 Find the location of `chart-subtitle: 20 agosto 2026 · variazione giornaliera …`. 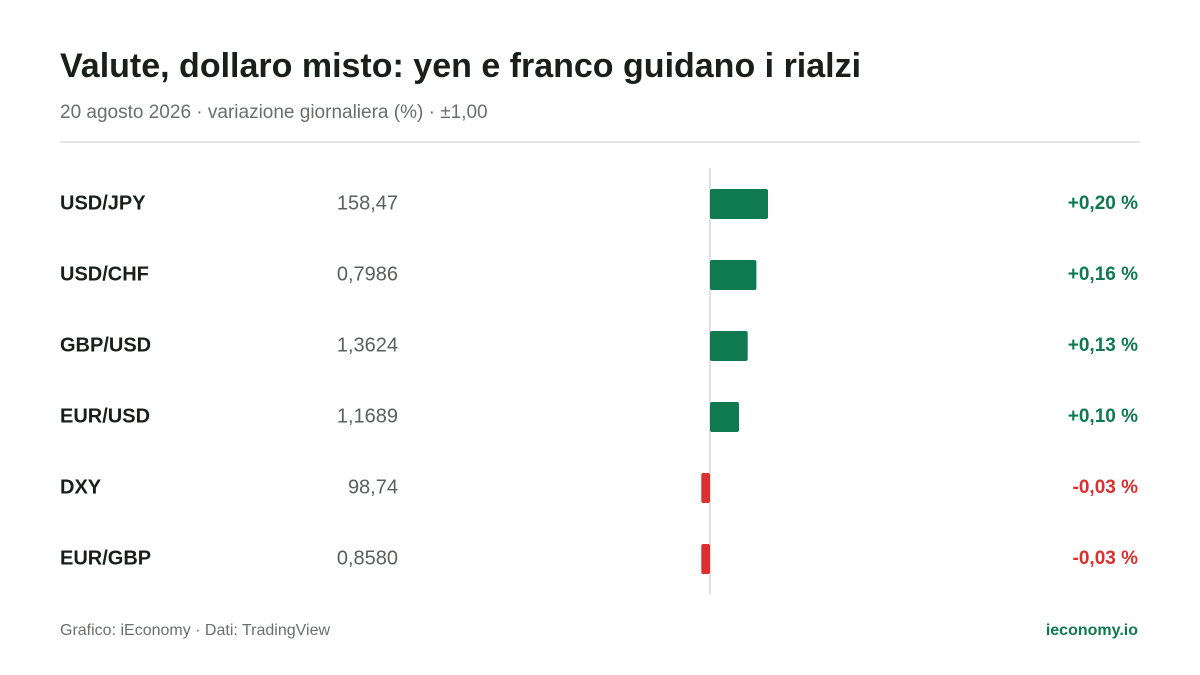

chart-subtitle: 20 agosto 2026 · variazione giornaliera … is located at coordinates (274, 112).